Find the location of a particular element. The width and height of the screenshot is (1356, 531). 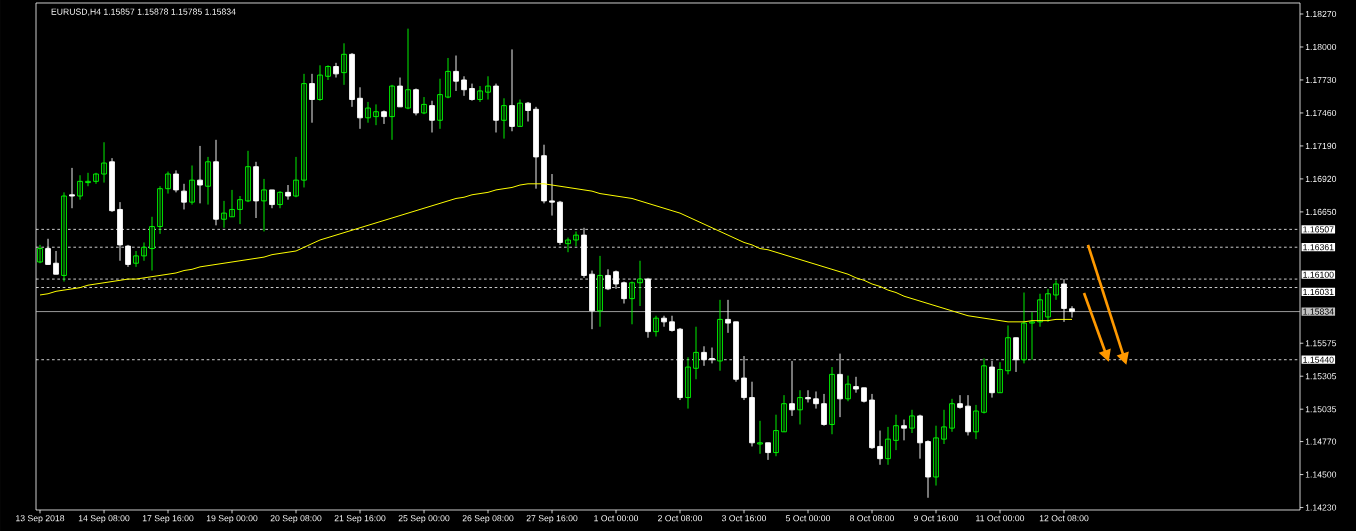

y-tick-label: 1.15035 is located at coordinates (1321, 409).